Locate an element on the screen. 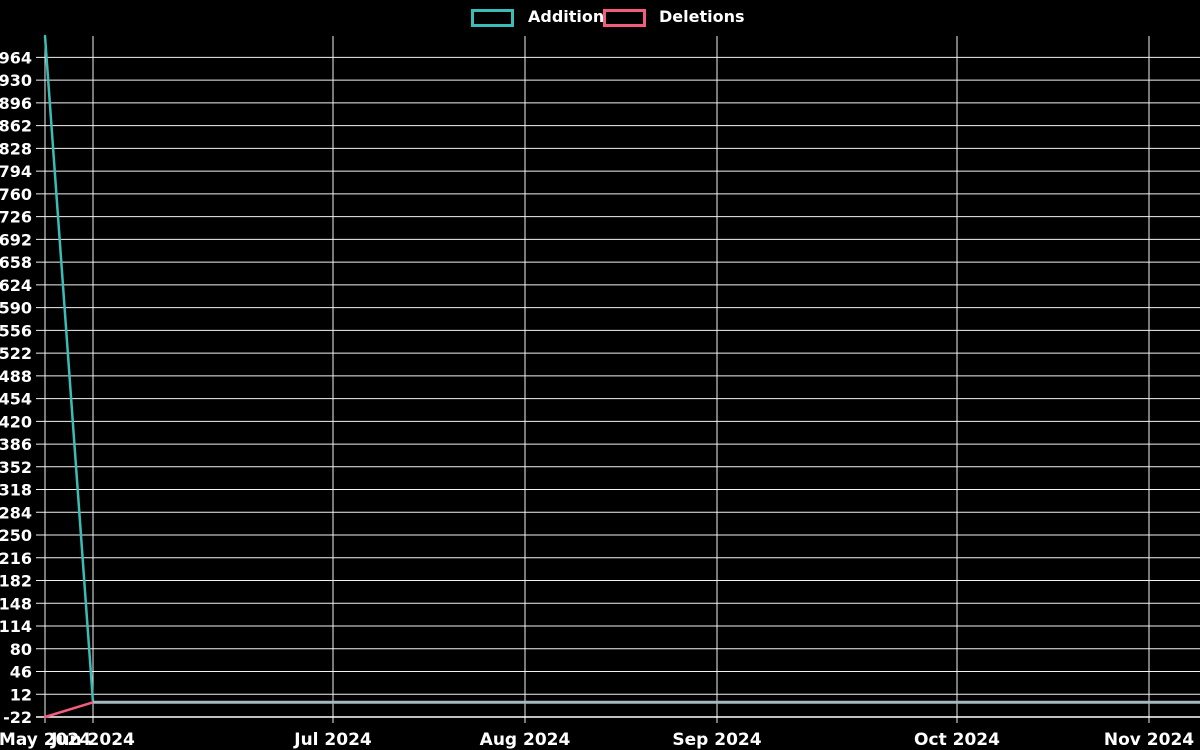 This screenshot has width=1200, height=750. chart-legend: Additions Deletions is located at coordinates (600, 17).